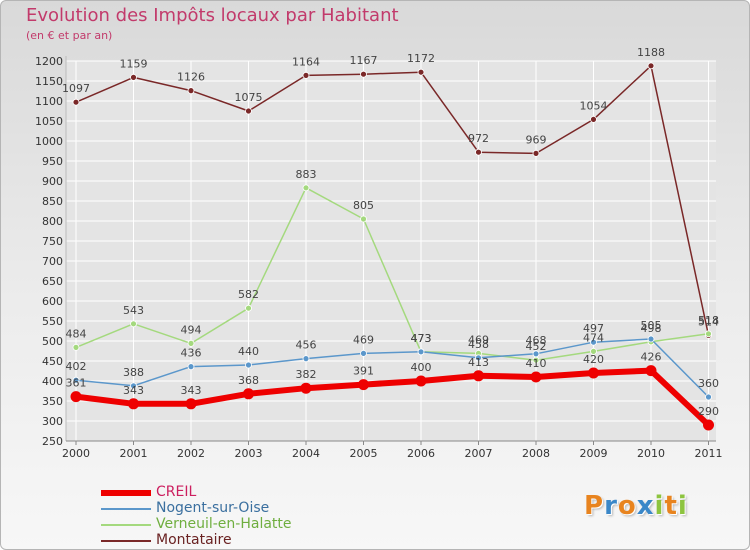  Describe the element at coordinates (248, 294) in the screenshot. I see `data-label-2: 582` at that location.